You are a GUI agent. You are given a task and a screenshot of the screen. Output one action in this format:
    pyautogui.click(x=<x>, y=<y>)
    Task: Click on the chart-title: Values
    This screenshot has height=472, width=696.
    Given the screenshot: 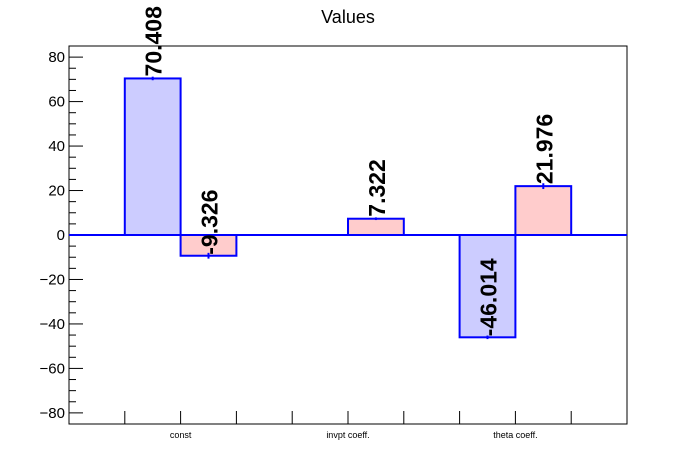 What is the action you would take?
    pyautogui.click(x=348, y=17)
    